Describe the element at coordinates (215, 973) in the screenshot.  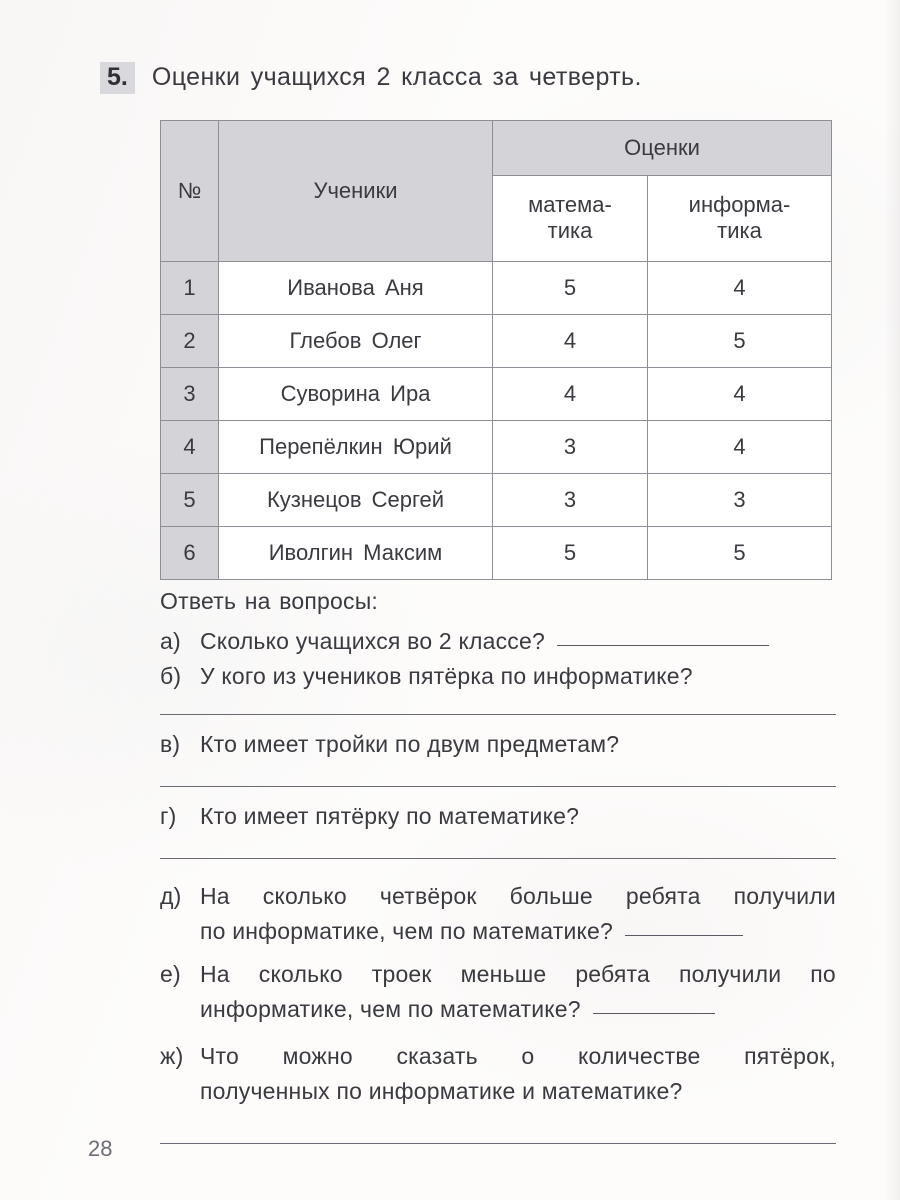
I see `question-e-w1: На` at that location.